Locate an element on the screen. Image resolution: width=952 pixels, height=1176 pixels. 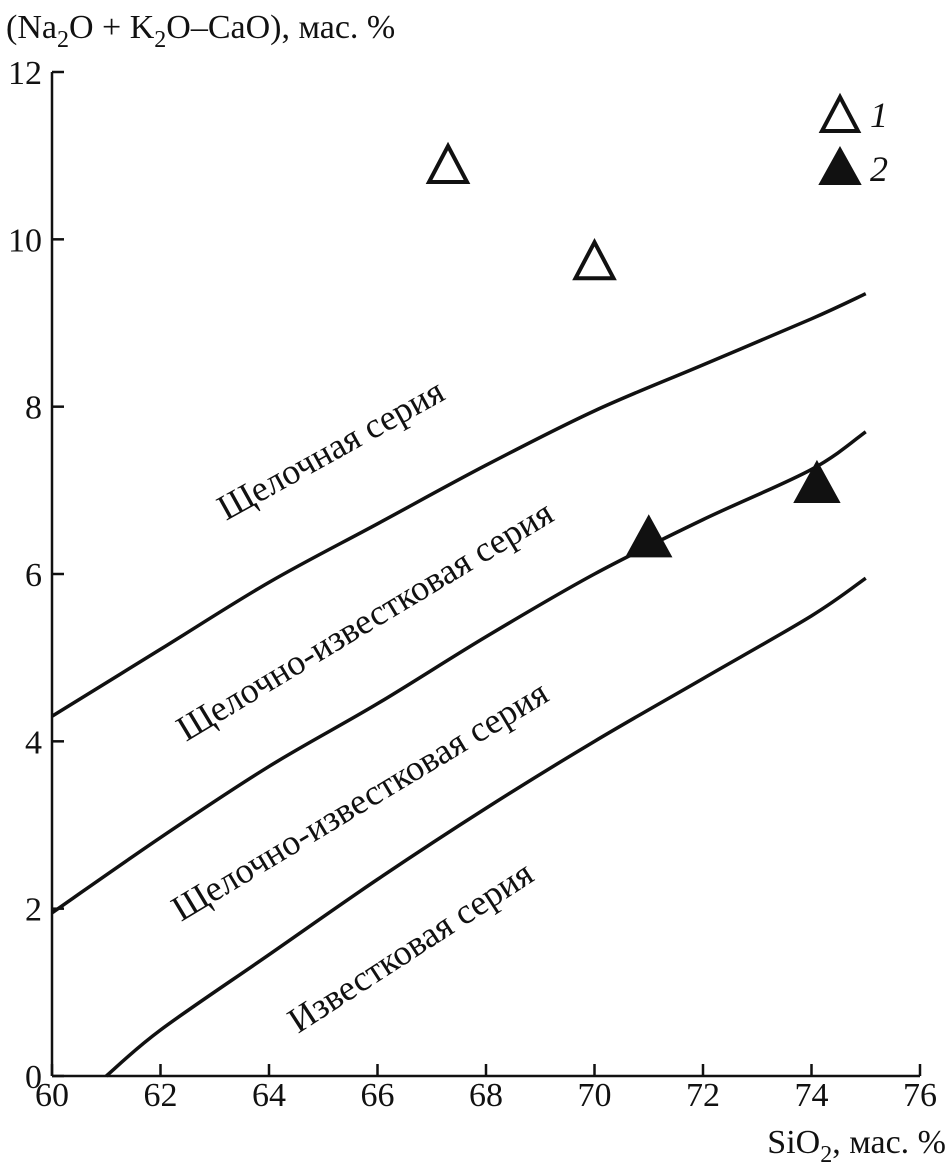
x-tick-label: 64 is located at coordinates (269, 1095).